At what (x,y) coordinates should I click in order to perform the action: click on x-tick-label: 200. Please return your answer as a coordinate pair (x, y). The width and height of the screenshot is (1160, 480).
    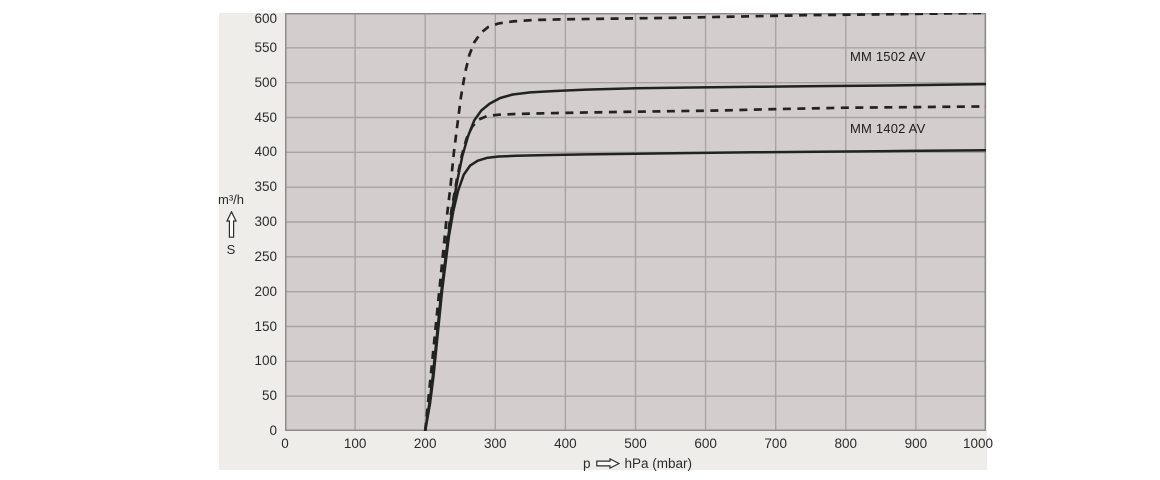
    Looking at the image, I should click on (425, 443).